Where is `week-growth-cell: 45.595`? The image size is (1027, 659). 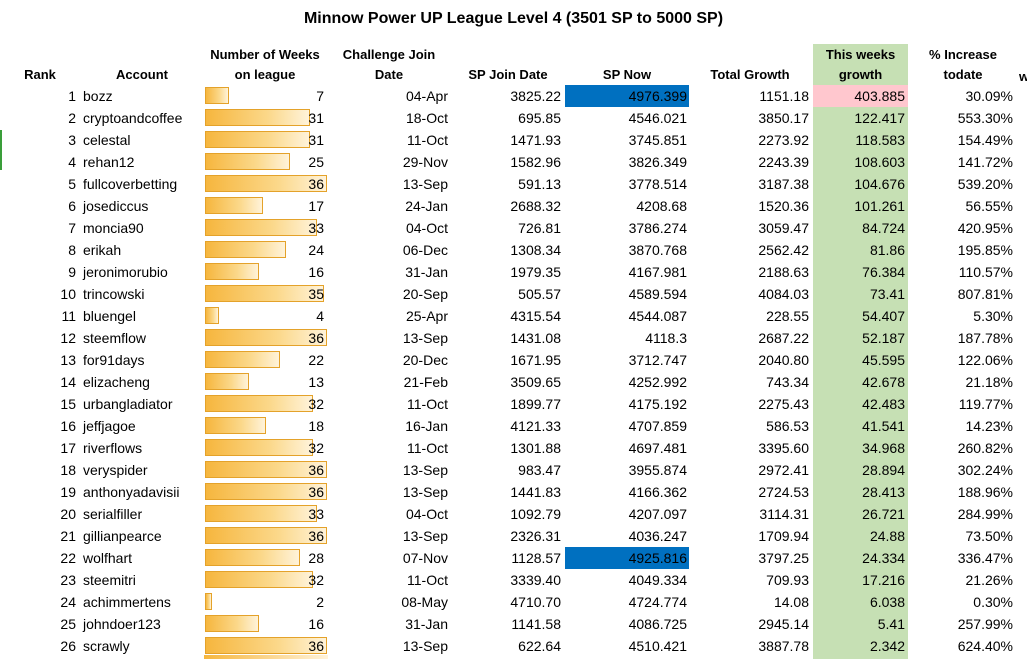 week-growth-cell: 45.595 is located at coordinates (883, 360).